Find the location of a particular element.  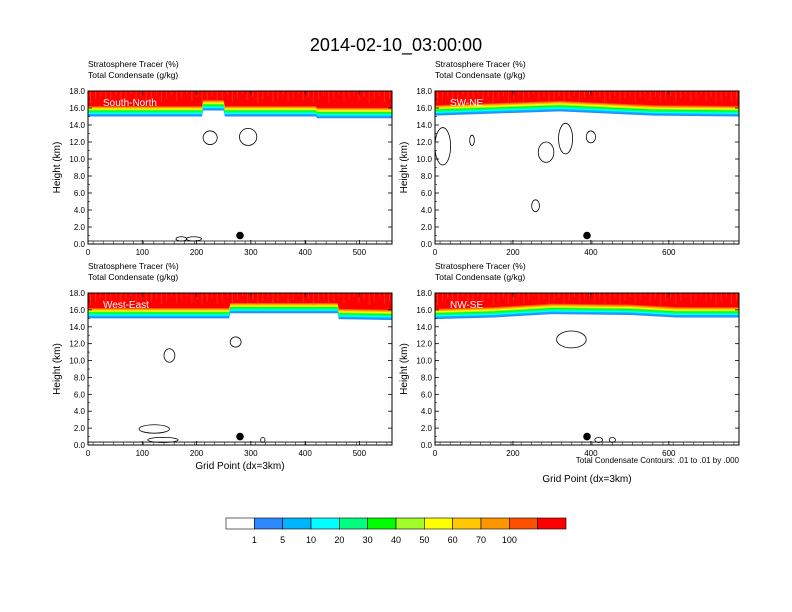

panel-label: South-North is located at coordinates (130, 103).